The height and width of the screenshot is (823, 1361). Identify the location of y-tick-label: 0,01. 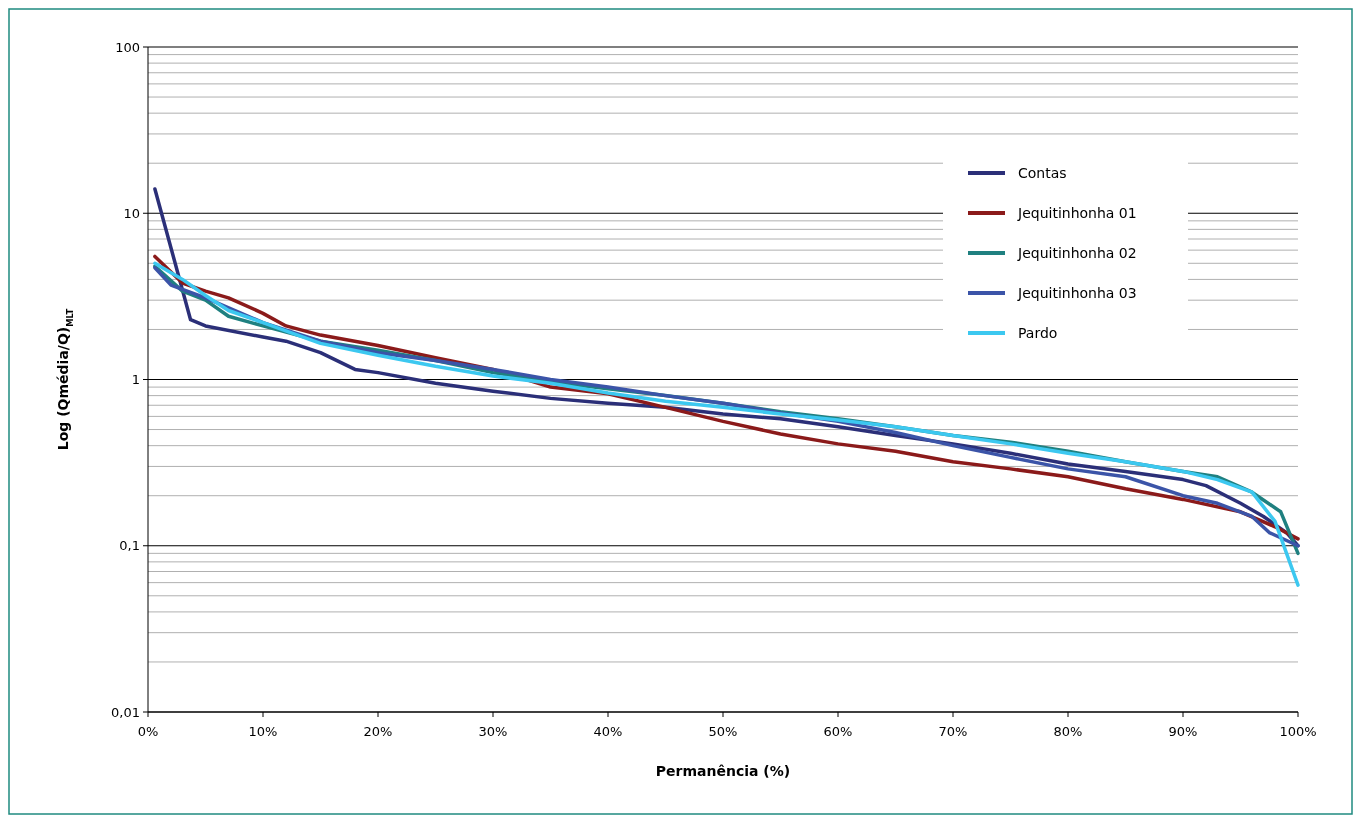
(125, 712).